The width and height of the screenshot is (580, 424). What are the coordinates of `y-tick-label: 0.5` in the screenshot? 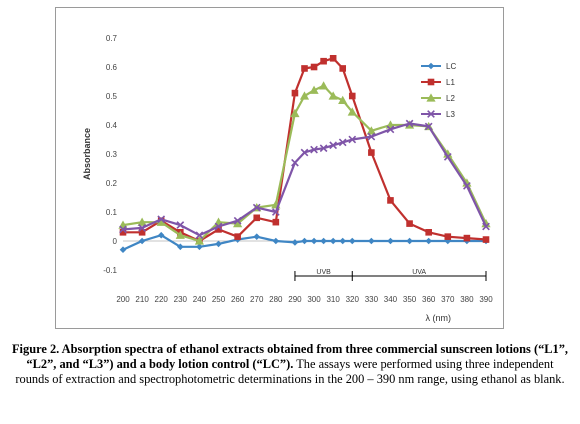 It's located at (112, 96).